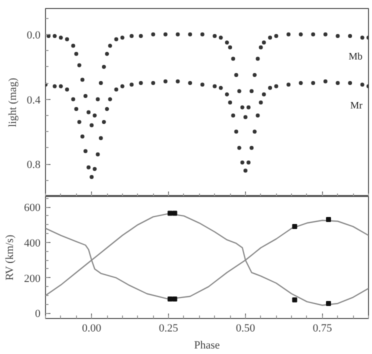 The image size is (372, 354). Describe the element at coordinates (38, 314) in the screenshot. I see `y-tick-label: 0` at that location.